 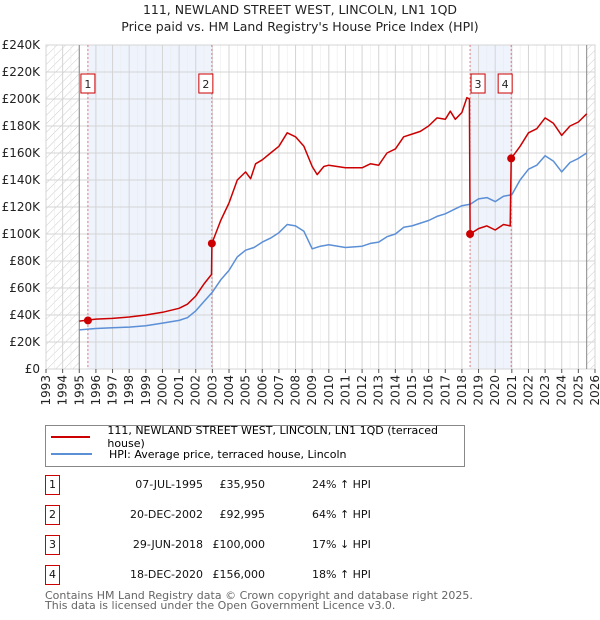 I want to click on sale-hpi-diff: 24% ↑ HPI, so click(x=341, y=484).